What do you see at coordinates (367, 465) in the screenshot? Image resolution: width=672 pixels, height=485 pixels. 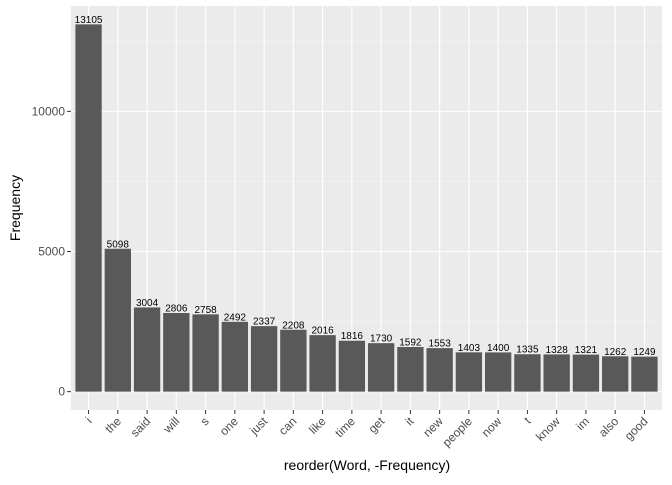 I see `x-axis-title: reorder(Word, -Frequency)` at bounding box center [367, 465].